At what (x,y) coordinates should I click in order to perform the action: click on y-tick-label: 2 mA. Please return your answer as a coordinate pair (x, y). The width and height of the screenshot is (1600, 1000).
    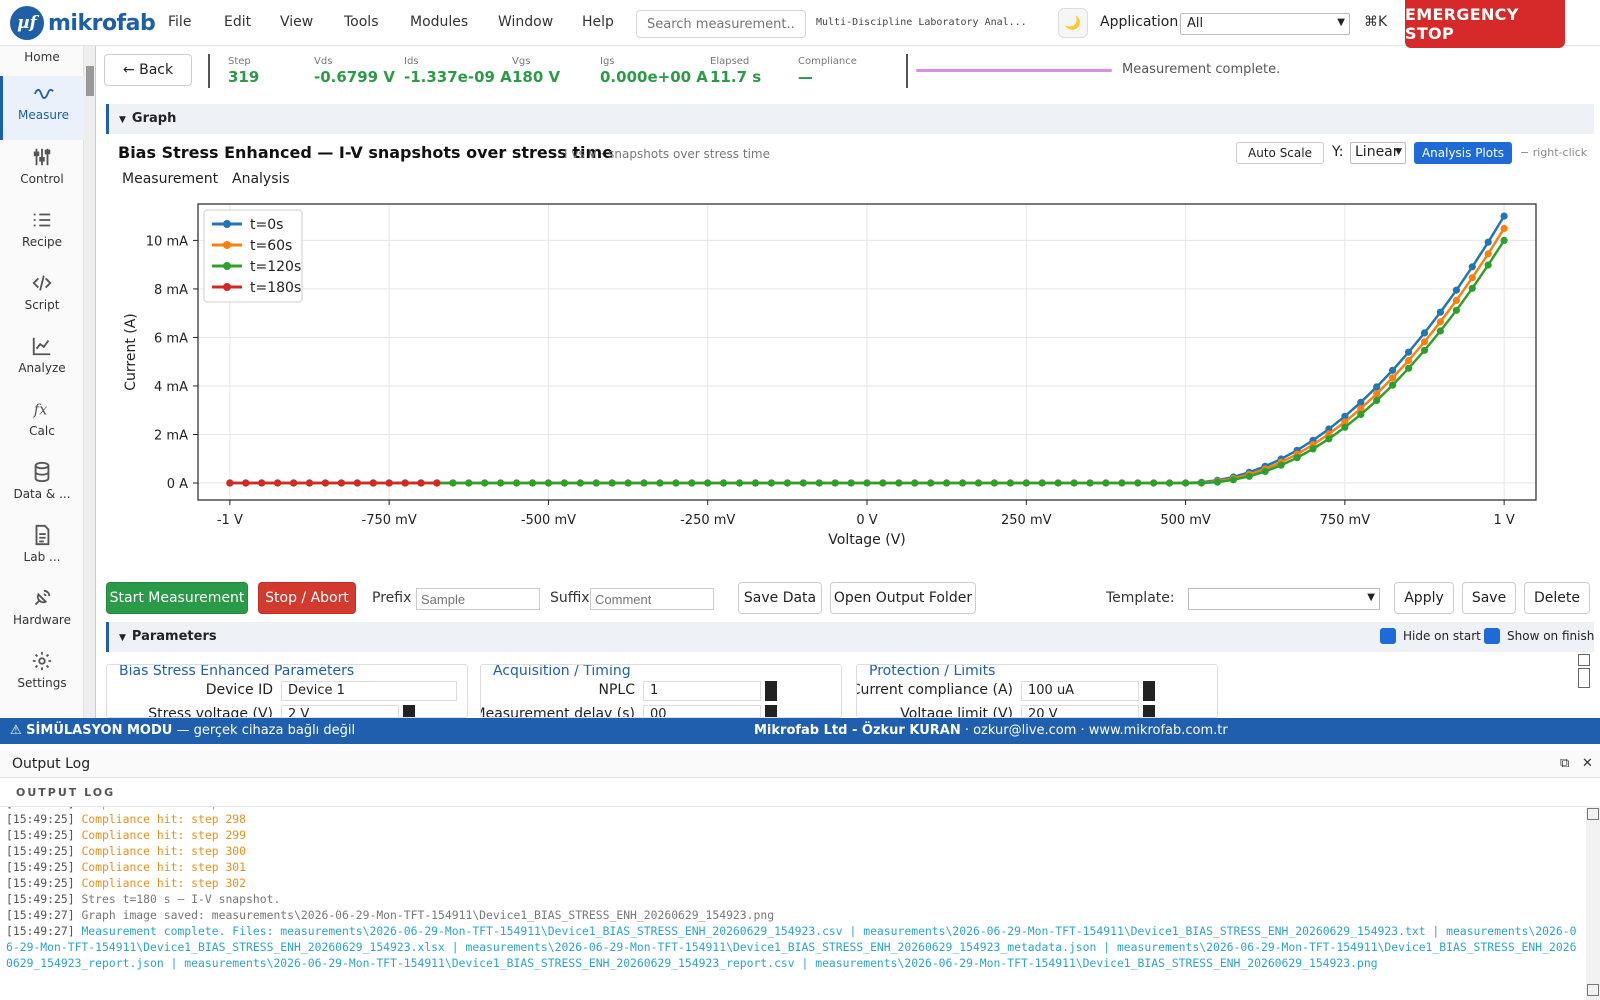
    Looking at the image, I should click on (171, 435).